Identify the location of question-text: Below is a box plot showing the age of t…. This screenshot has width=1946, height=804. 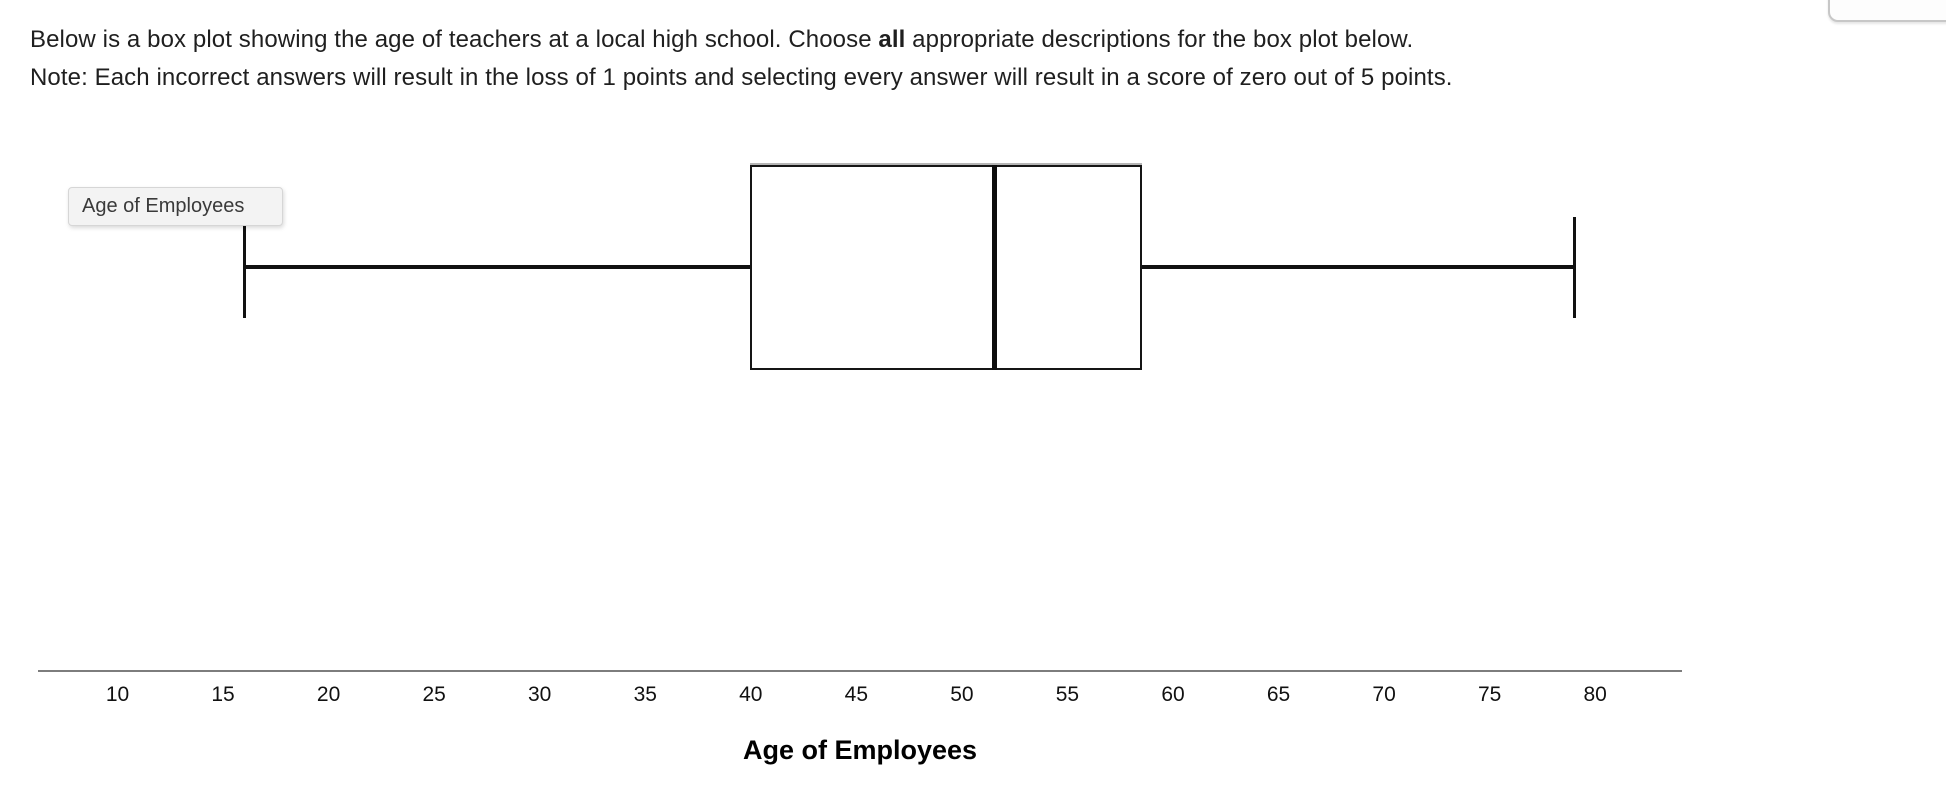
(741, 59).